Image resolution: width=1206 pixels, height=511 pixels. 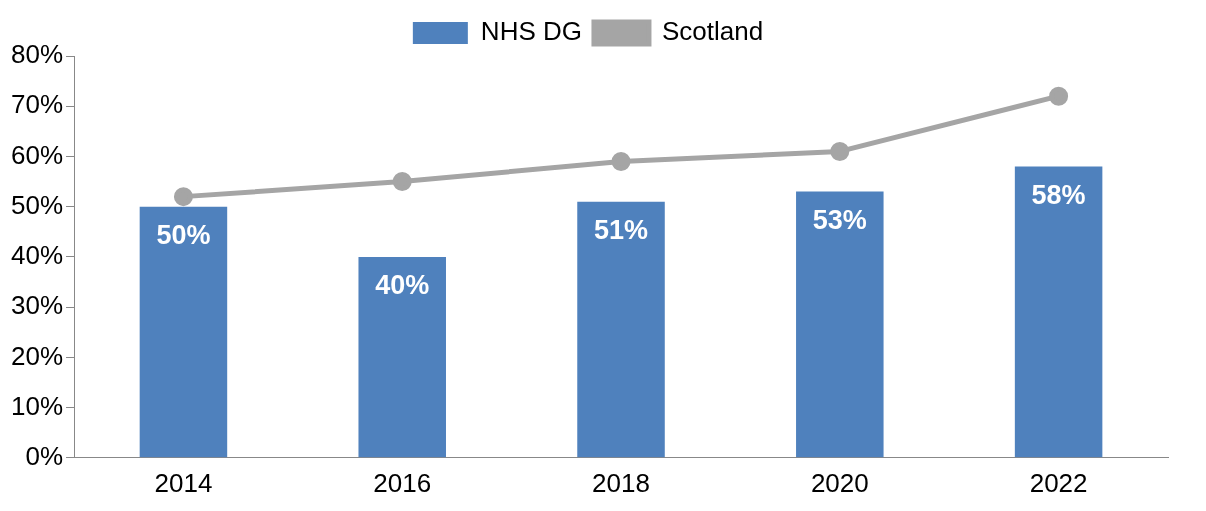 I want to click on x-tick-label: 2016, so click(x=402, y=482).